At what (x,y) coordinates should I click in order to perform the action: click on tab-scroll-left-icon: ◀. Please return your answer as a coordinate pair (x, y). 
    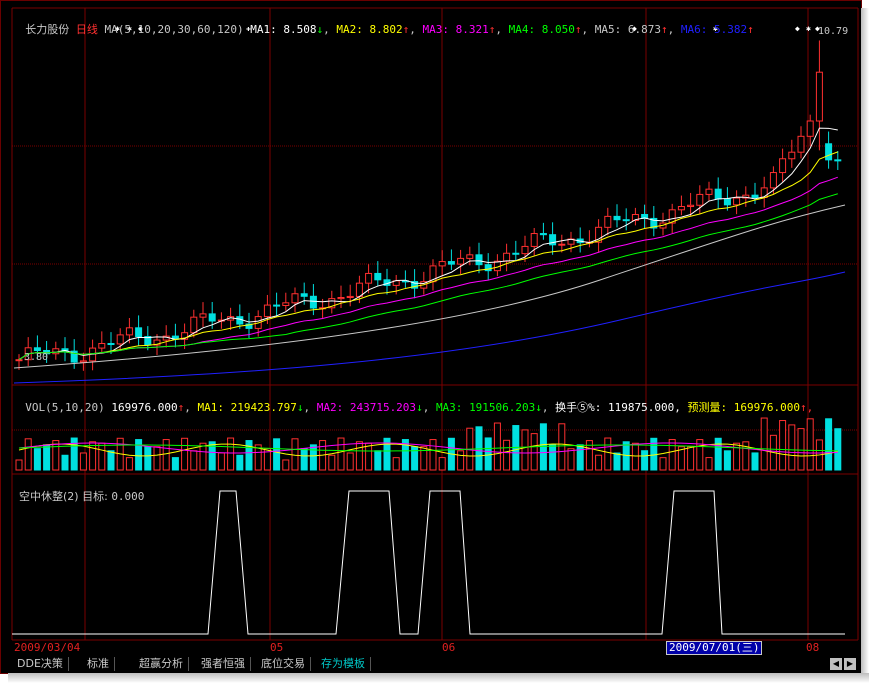
    Looking at the image, I should click on (836, 664).